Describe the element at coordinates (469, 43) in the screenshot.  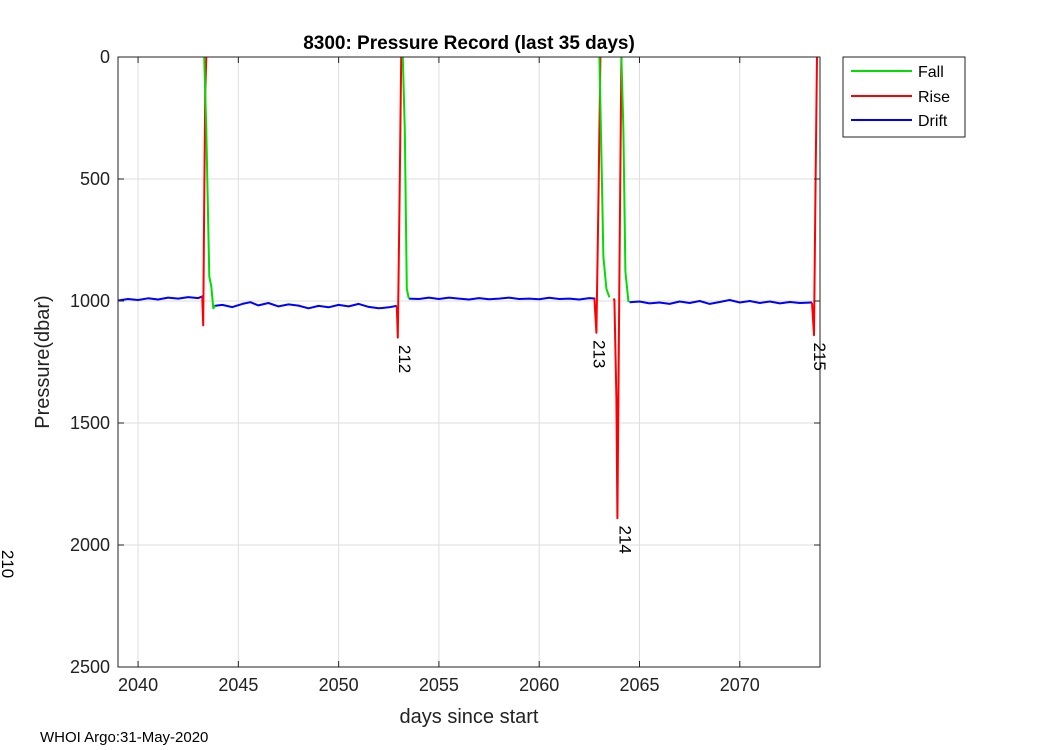
I see `chart-title: 8300: Pressure Record (last 35 days)` at that location.